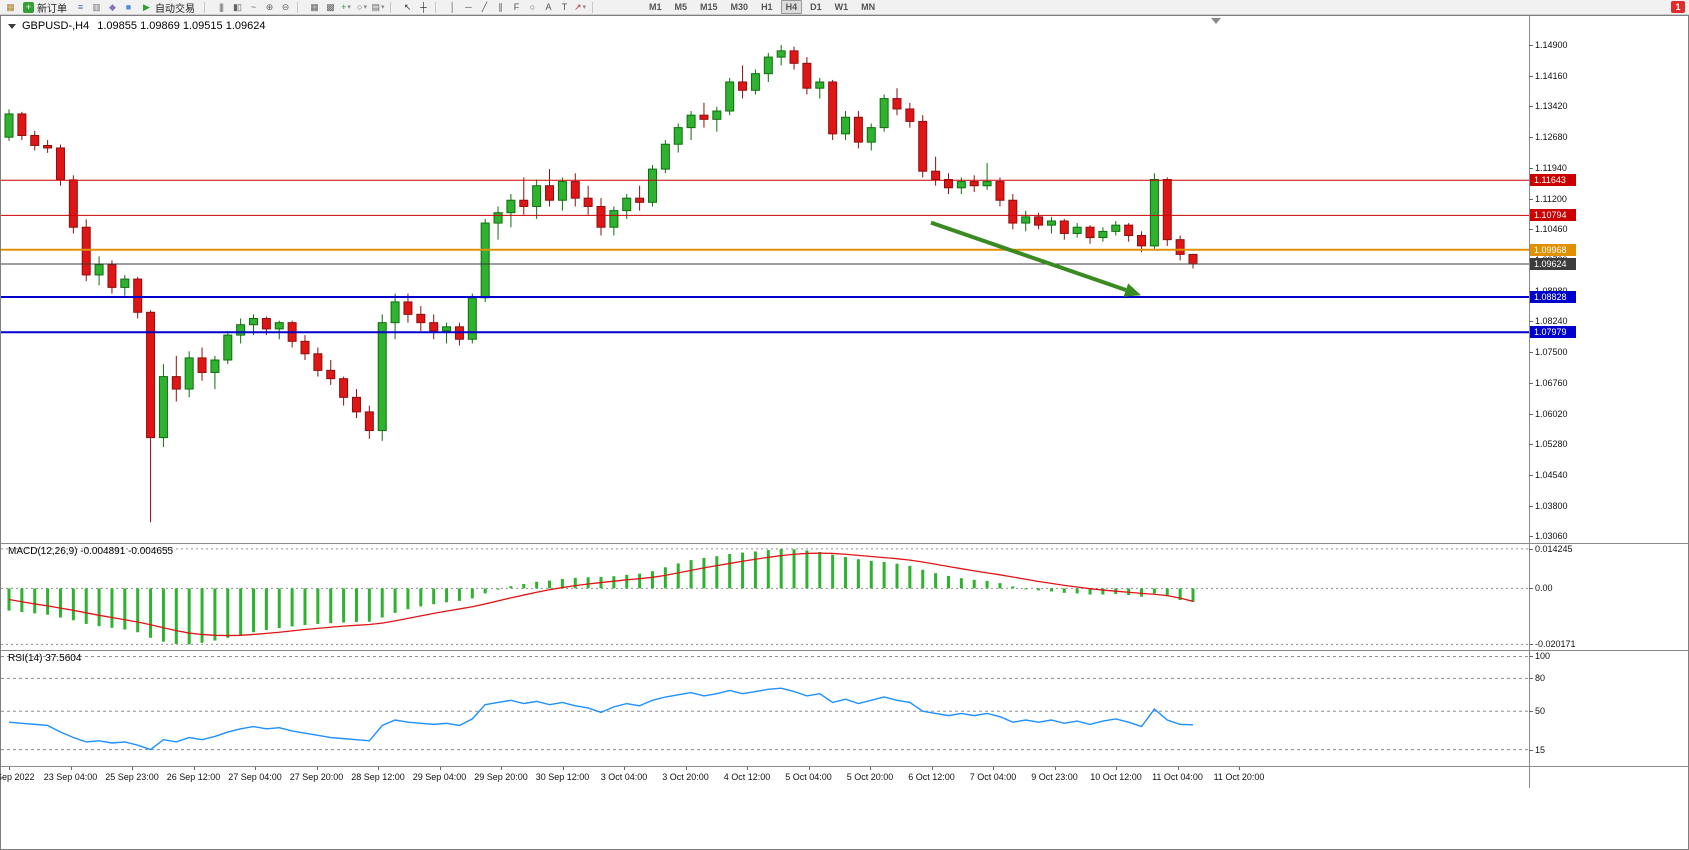  I want to click on terminal-icon: ■, so click(128, 6).